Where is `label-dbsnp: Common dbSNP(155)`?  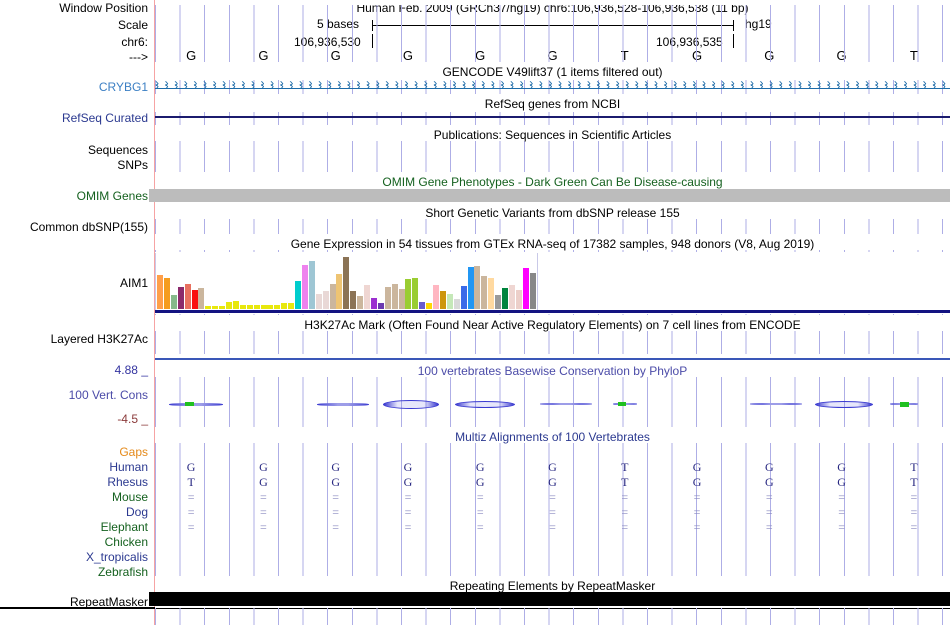 label-dbsnp: Common dbSNP(155) is located at coordinates (88, 227).